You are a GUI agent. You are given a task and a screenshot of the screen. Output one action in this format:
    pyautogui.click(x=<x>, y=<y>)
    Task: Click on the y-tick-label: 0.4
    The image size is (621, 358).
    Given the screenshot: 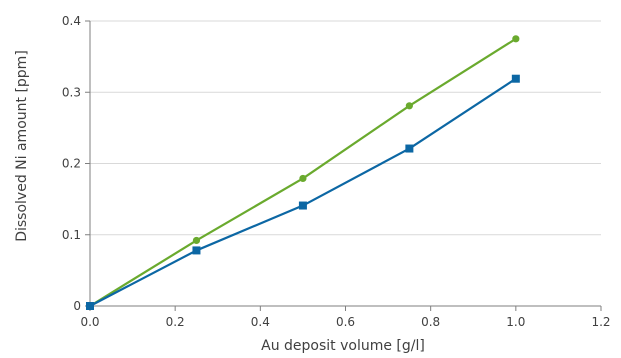 What is the action you would take?
    pyautogui.click(x=71, y=21)
    